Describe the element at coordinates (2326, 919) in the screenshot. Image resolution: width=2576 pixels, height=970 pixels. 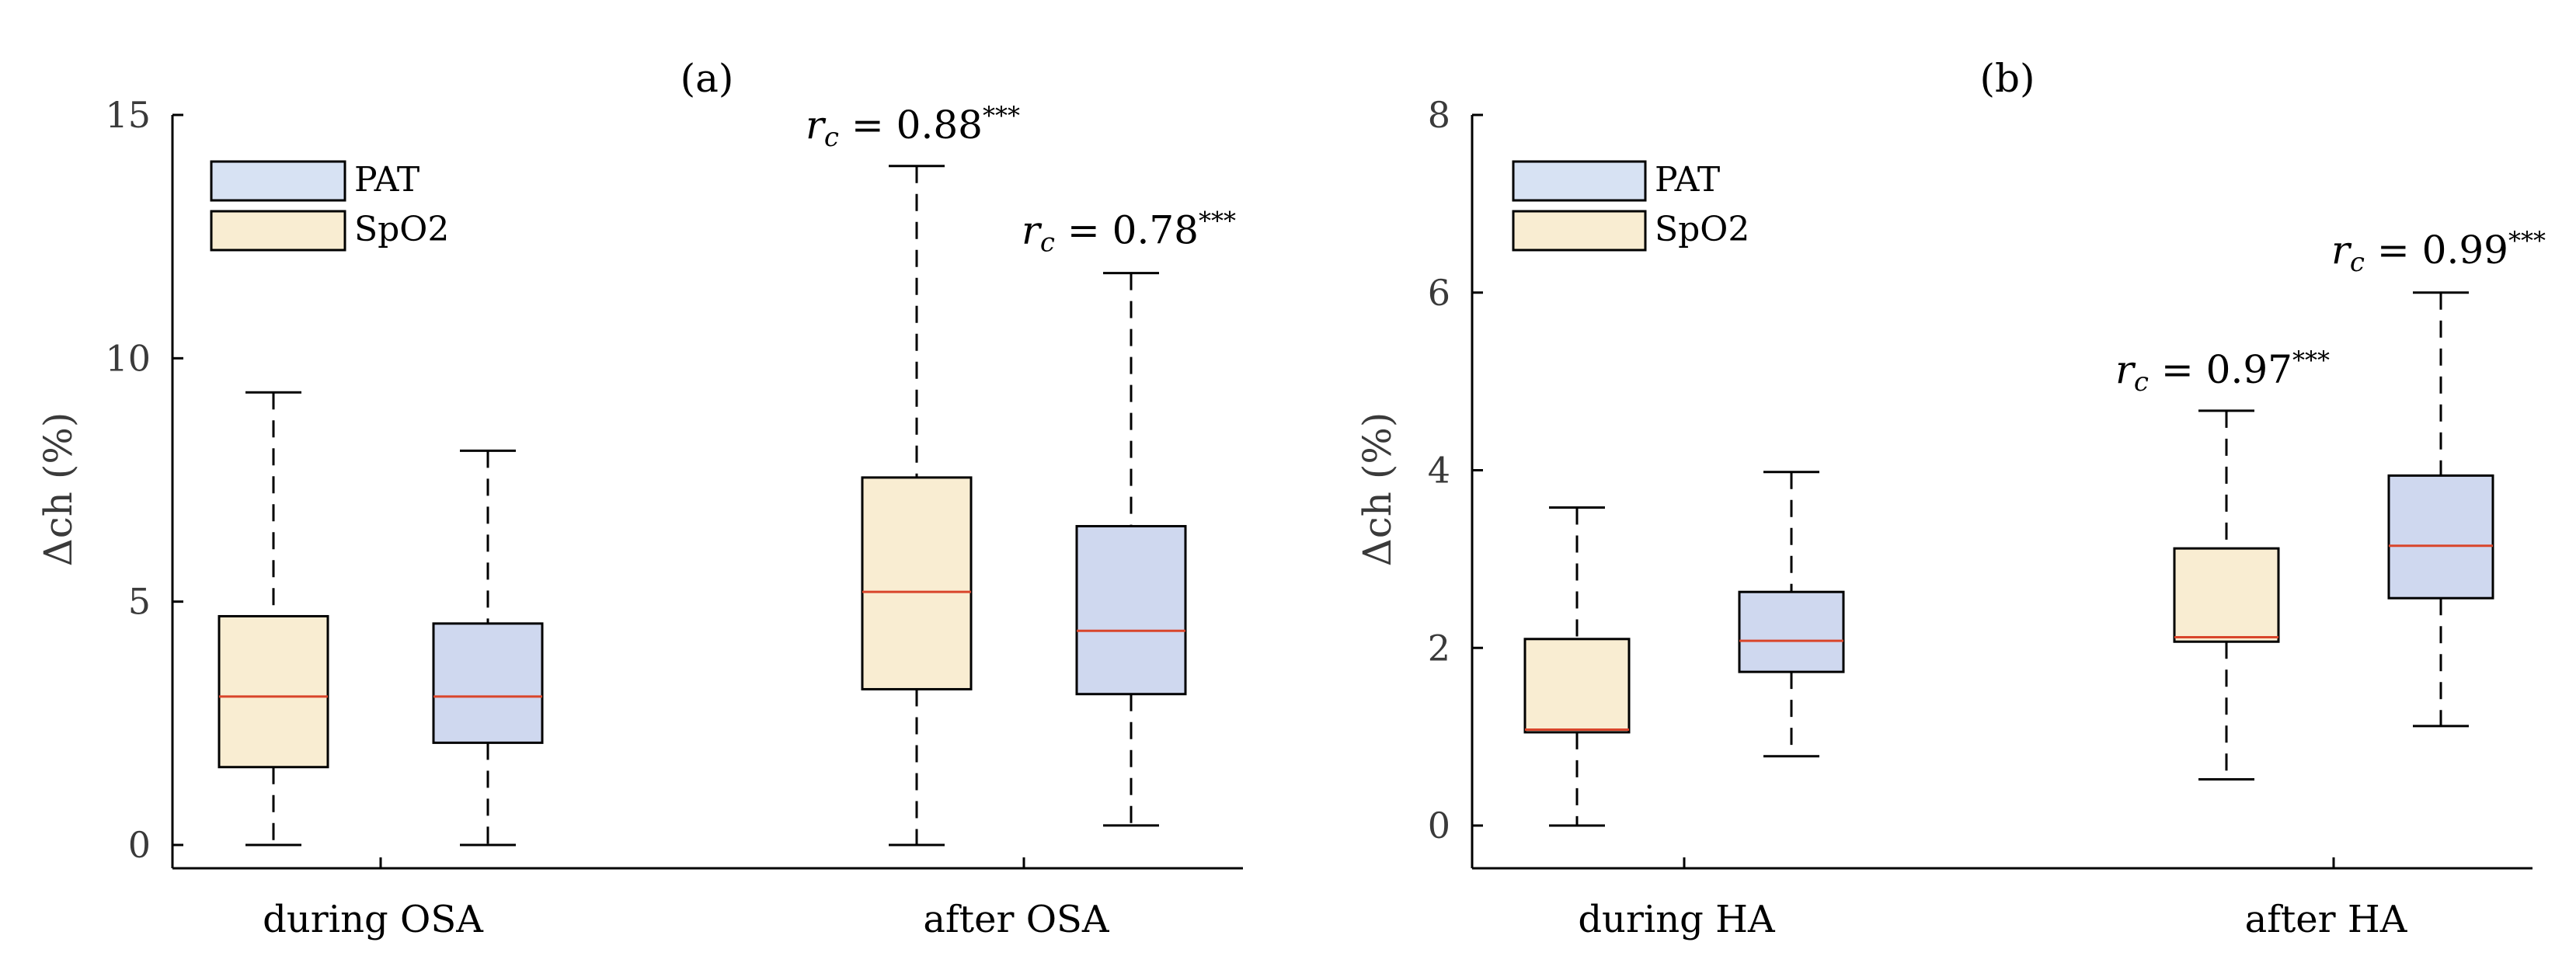
I see `x-tick-label: after HA` at that location.